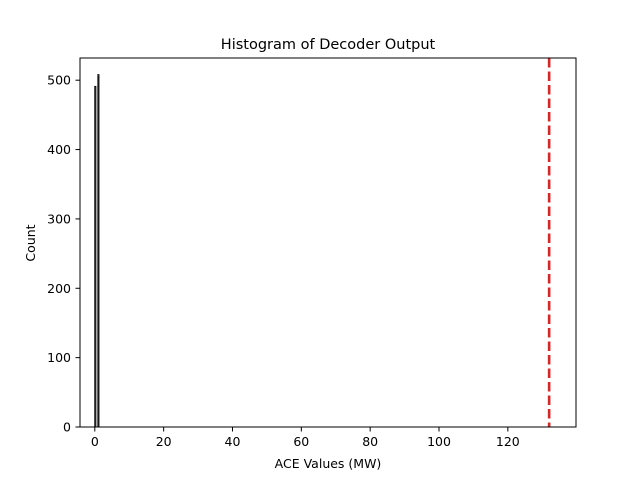 The height and width of the screenshot is (480, 640). What do you see at coordinates (301, 441) in the screenshot?
I see `x-tick-label: 60` at bounding box center [301, 441].